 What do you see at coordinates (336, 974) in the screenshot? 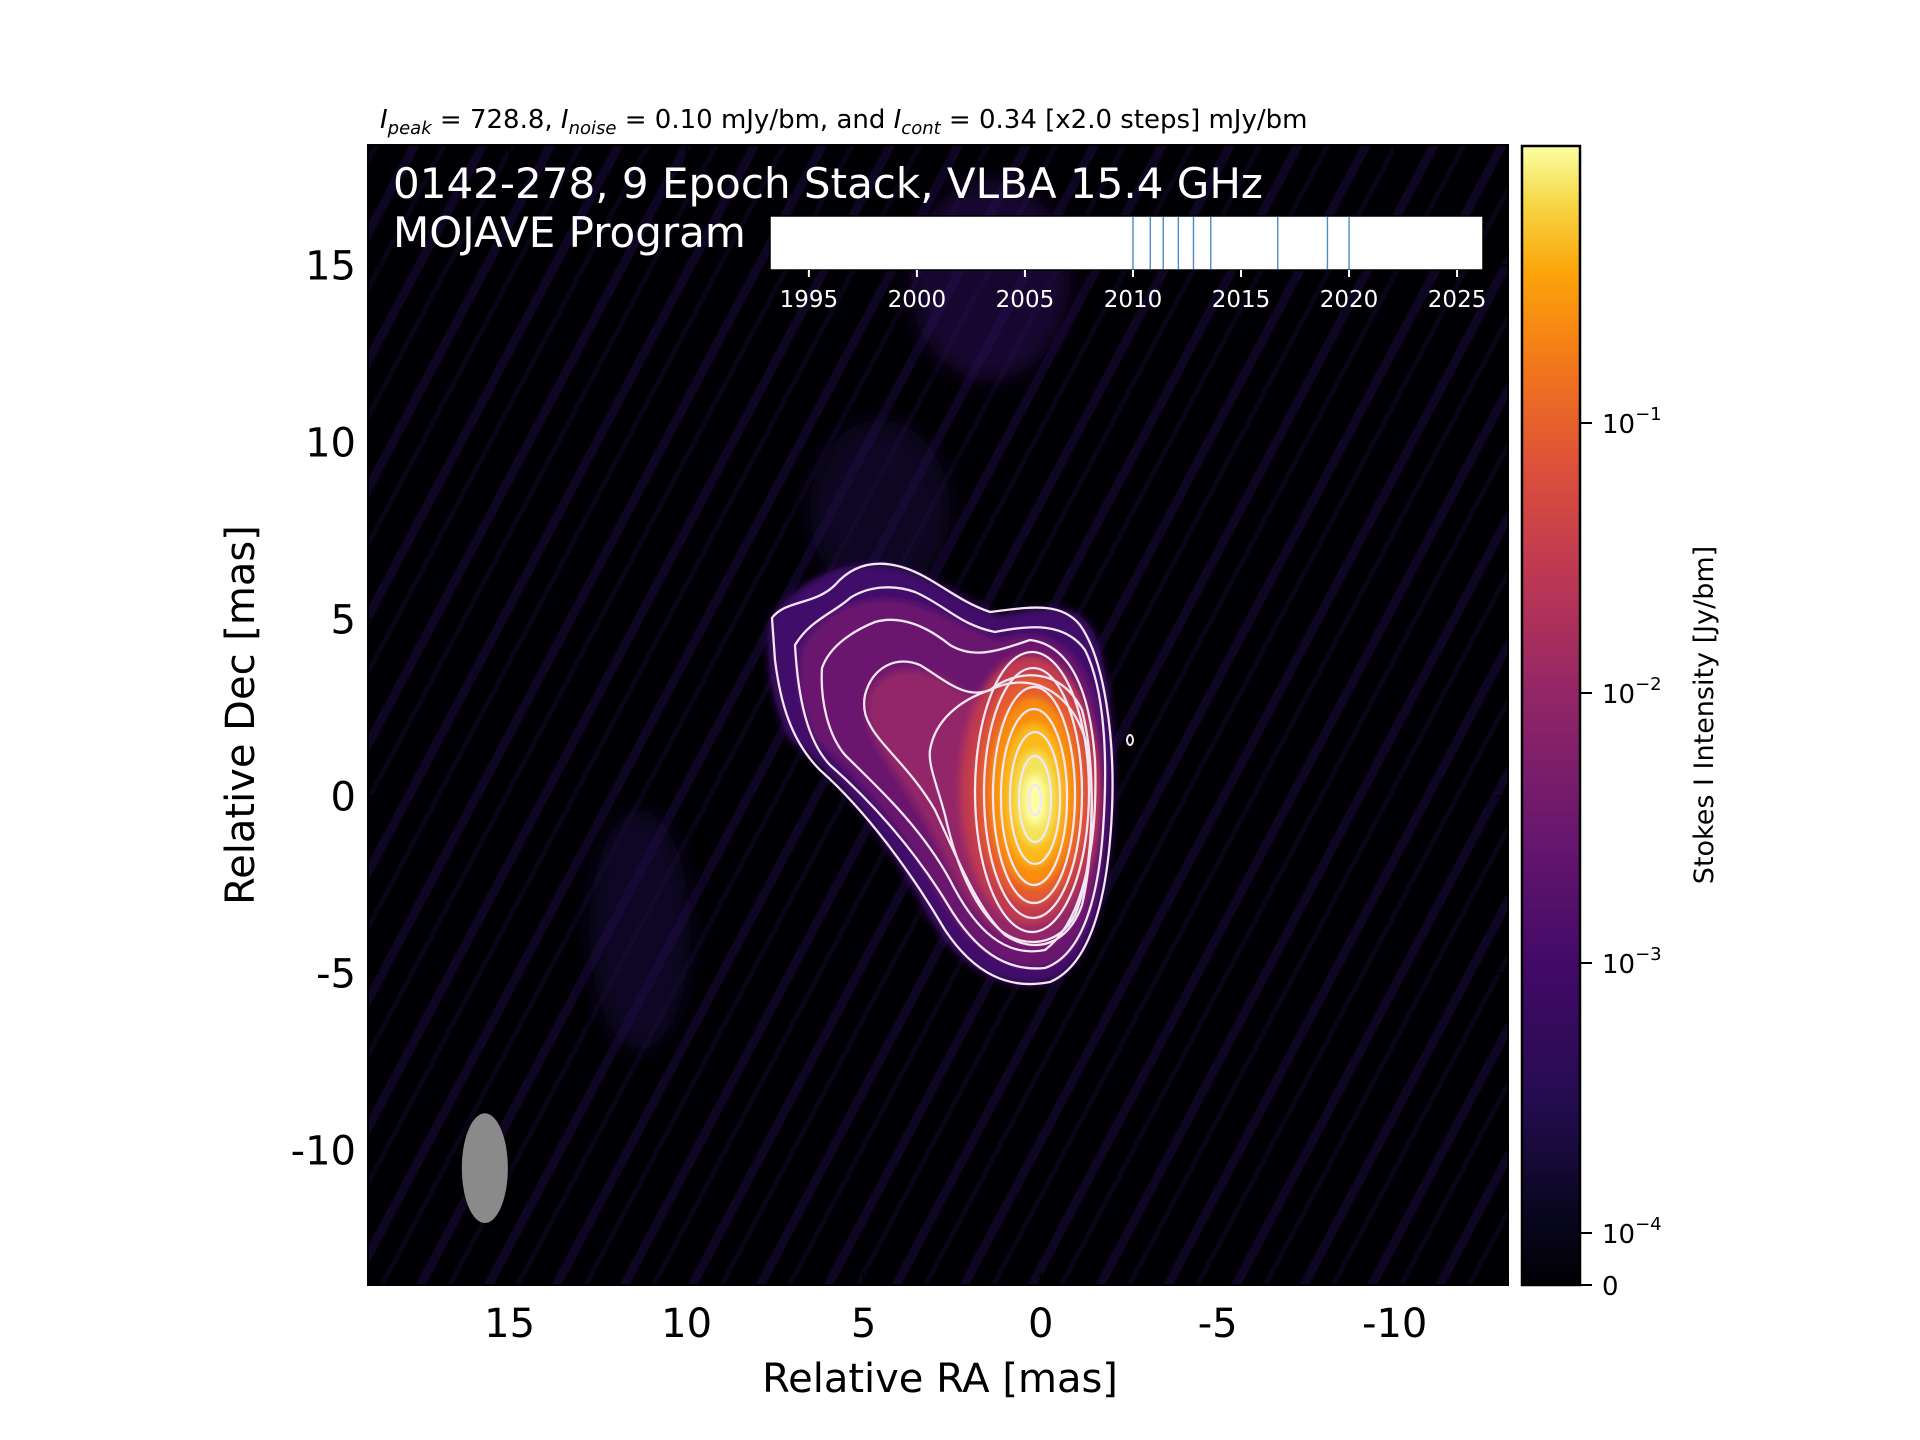
I see `y-tick-label: -5` at bounding box center [336, 974].